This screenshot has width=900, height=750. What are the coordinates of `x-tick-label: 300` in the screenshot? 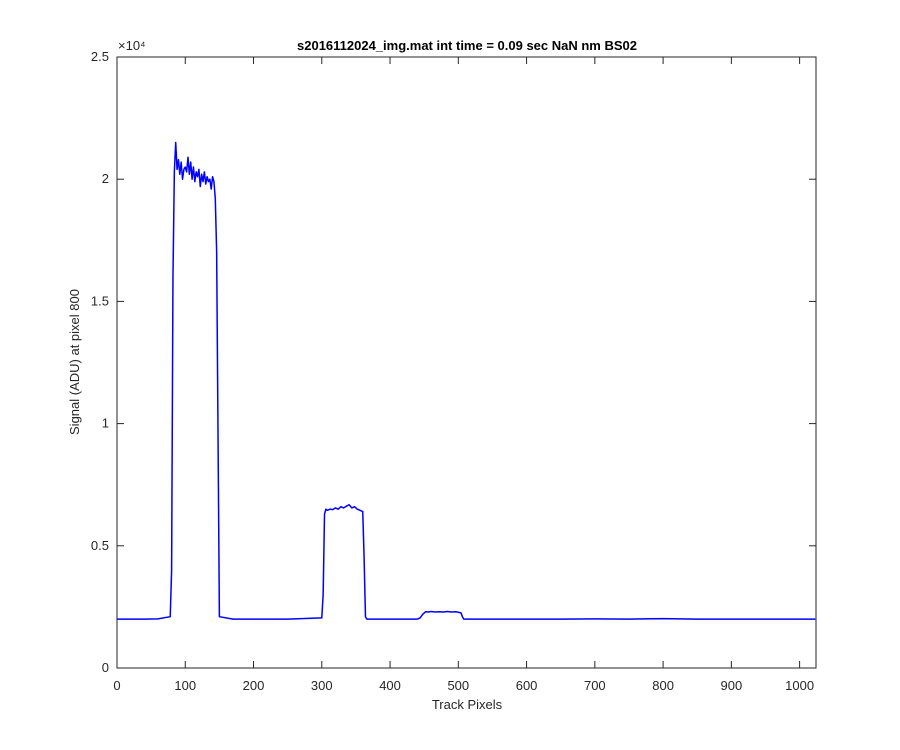 It's located at (322, 685).